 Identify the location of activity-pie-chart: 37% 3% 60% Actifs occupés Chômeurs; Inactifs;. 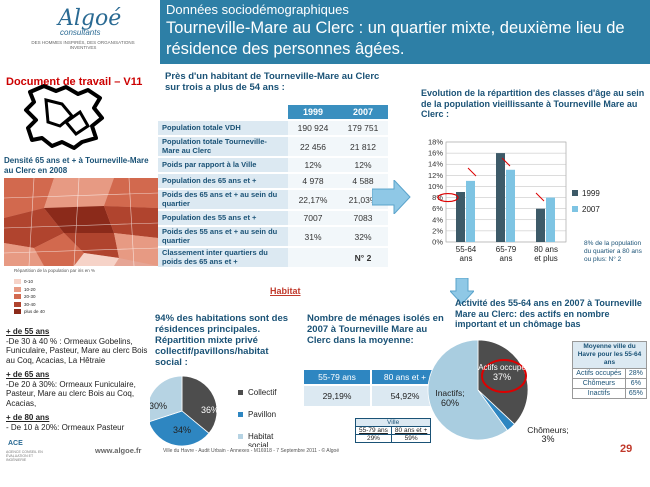
(498, 391).